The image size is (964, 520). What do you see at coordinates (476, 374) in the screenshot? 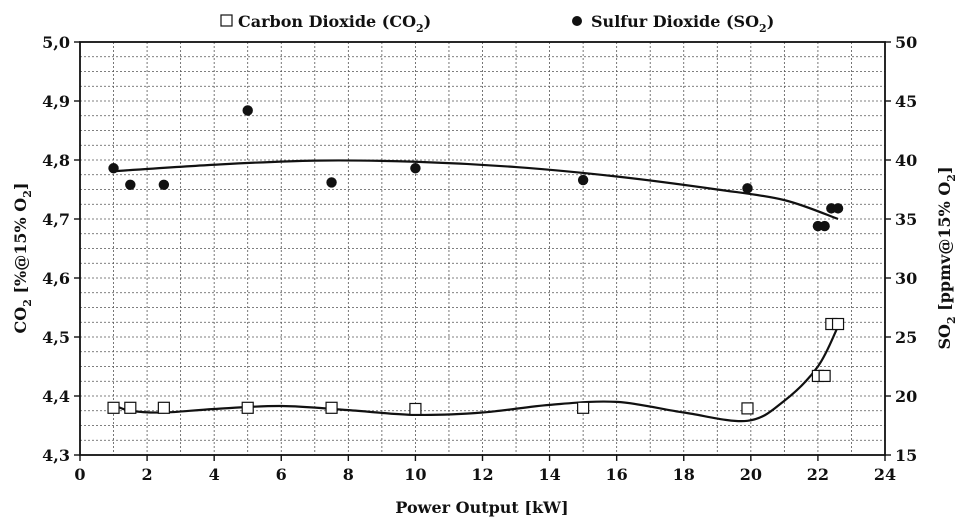
I see `co2-fit-curve` at bounding box center [476, 374].